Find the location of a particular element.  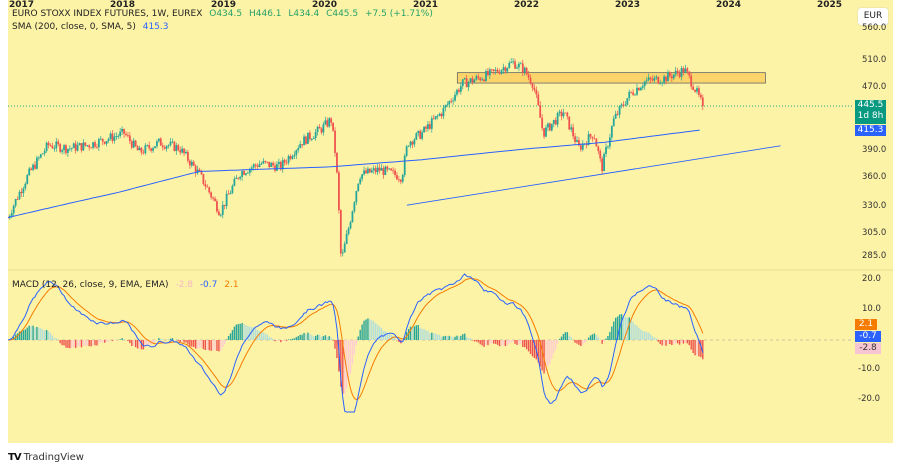

time-axis-label: 2019 is located at coordinates (224, 5).